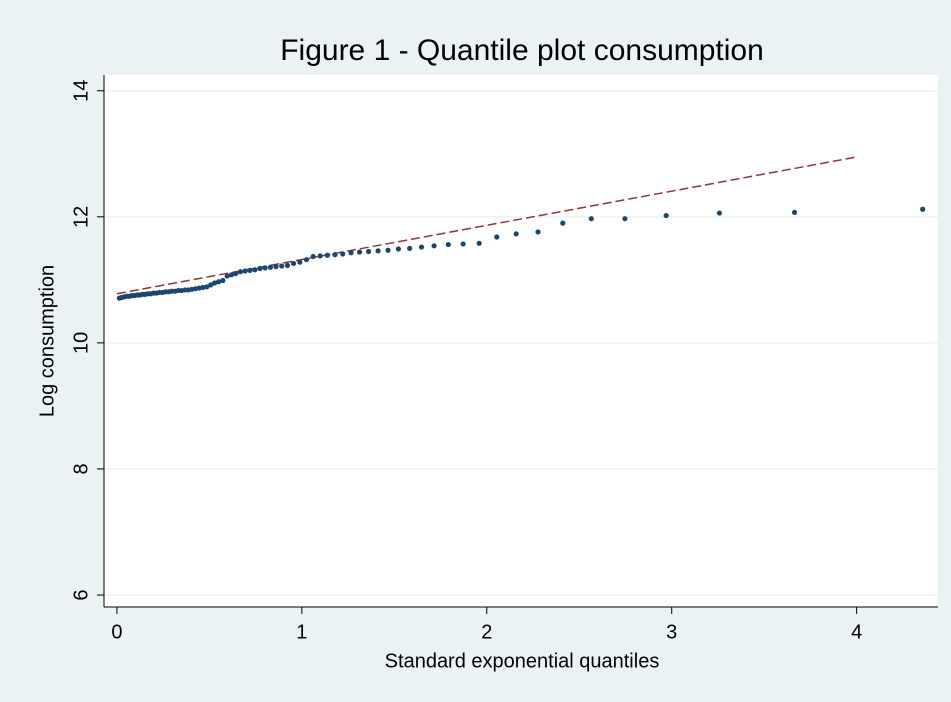 The width and height of the screenshot is (951, 702). What do you see at coordinates (671, 632) in the screenshot?
I see `x-tick-label: 3` at bounding box center [671, 632].